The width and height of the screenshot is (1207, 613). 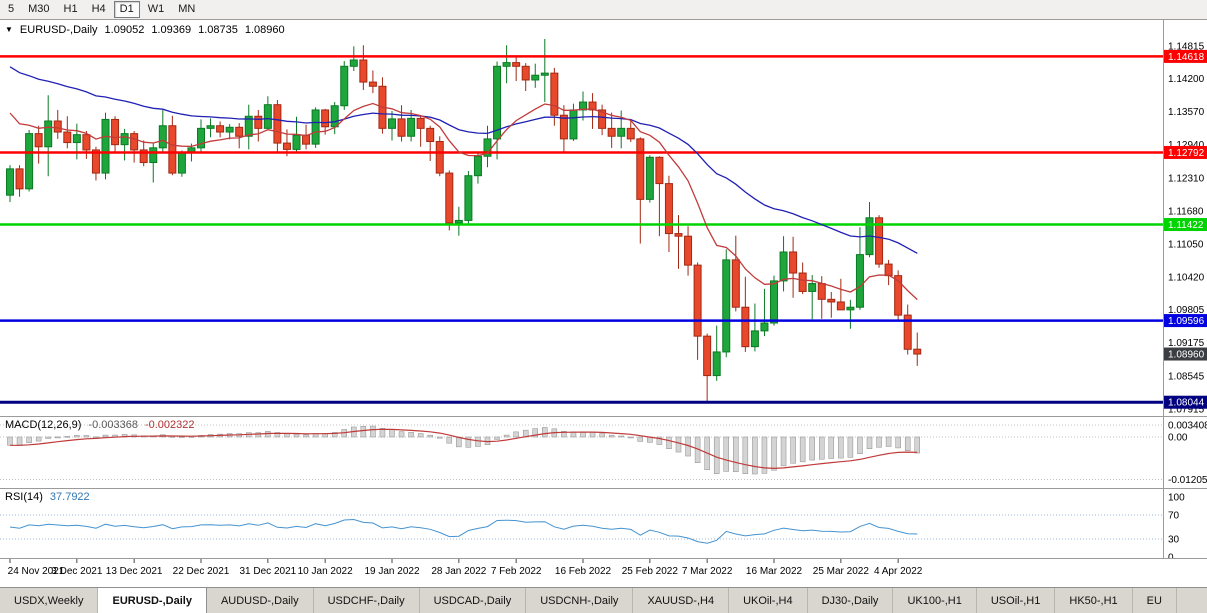 I want to click on rsi-chart-canvas: 100 70 30 0, so click(x=603, y=523).